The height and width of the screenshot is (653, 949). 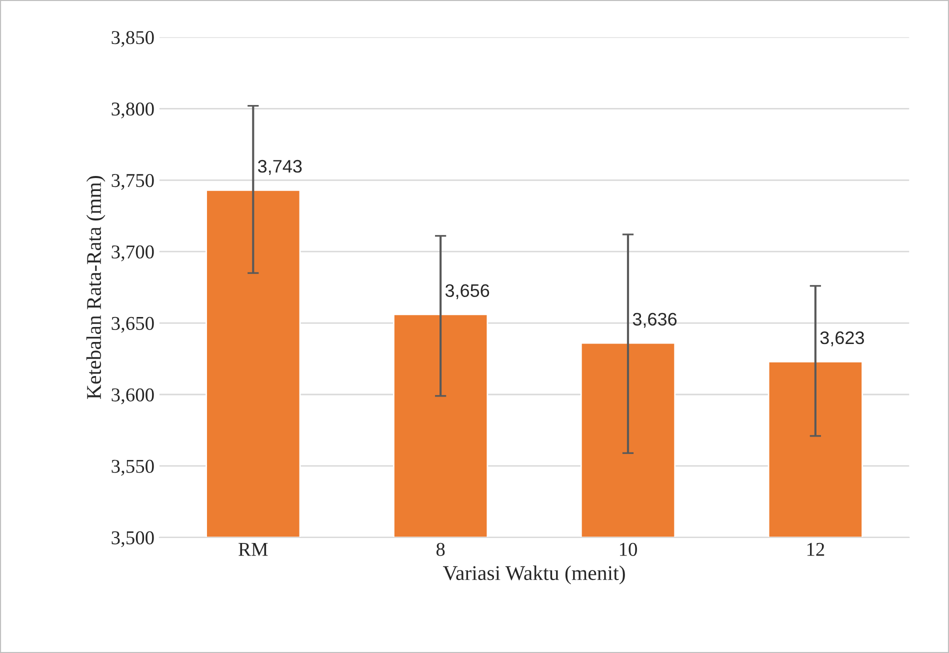 What do you see at coordinates (440, 549) in the screenshot?
I see `x-tick-label: 8` at bounding box center [440, 549].